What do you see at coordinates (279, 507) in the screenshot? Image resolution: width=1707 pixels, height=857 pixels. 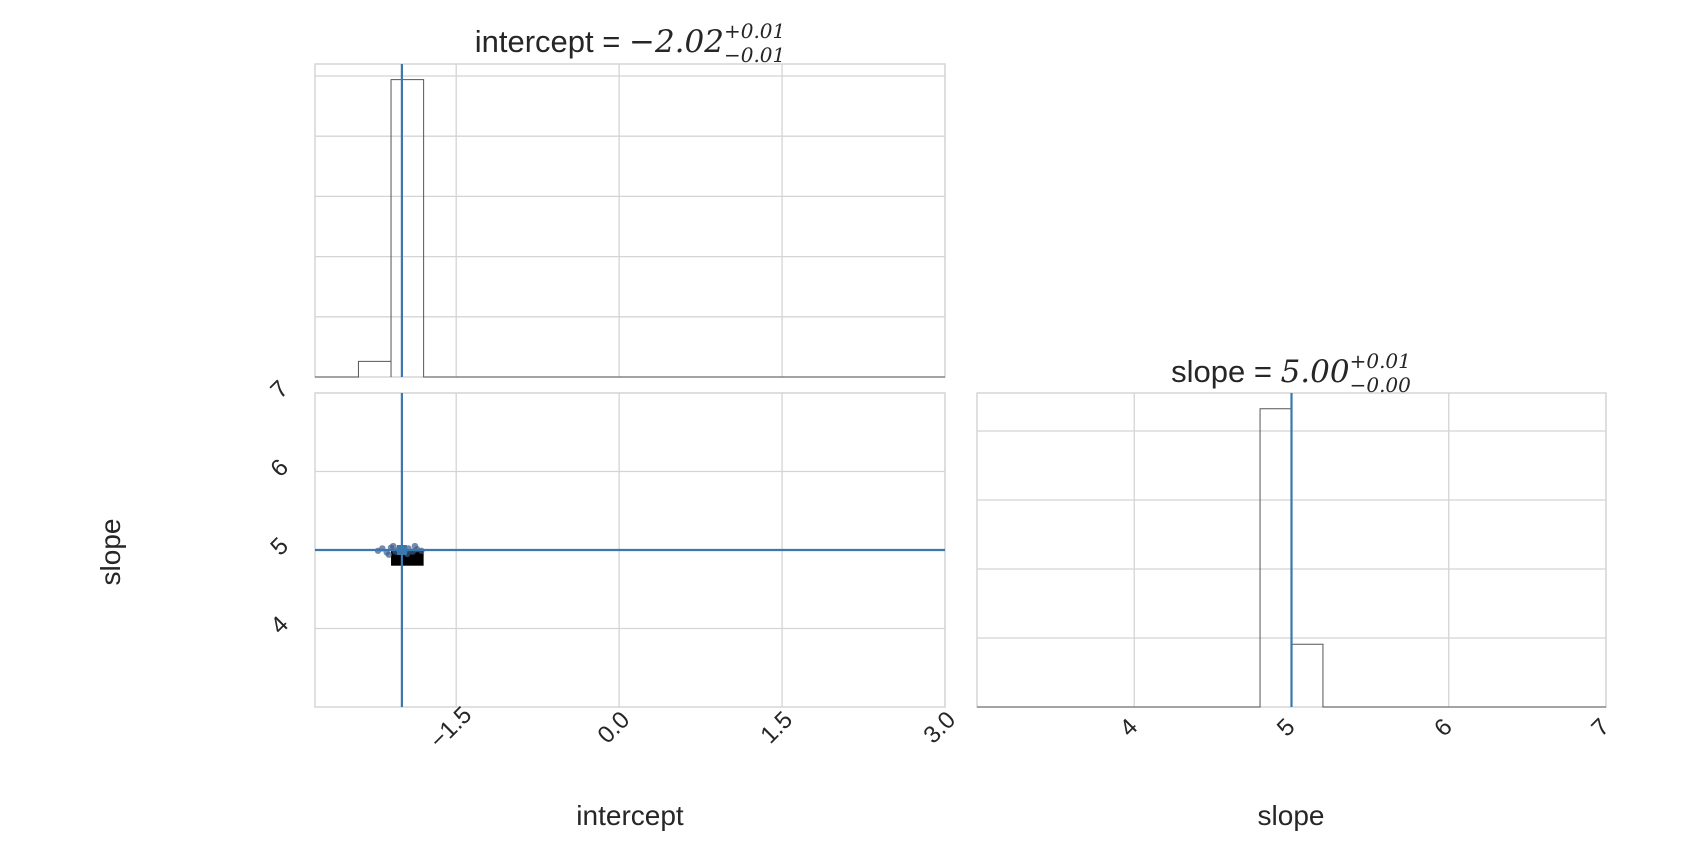 I see `y-tick-labels: 4 5 6 7` at bounding box center [279, 507].